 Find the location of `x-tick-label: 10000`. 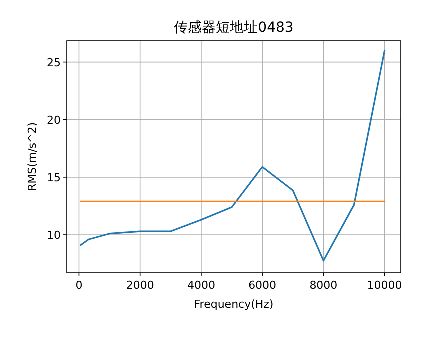

x-tick-label: 10000 is located at coordinates (384, 285).